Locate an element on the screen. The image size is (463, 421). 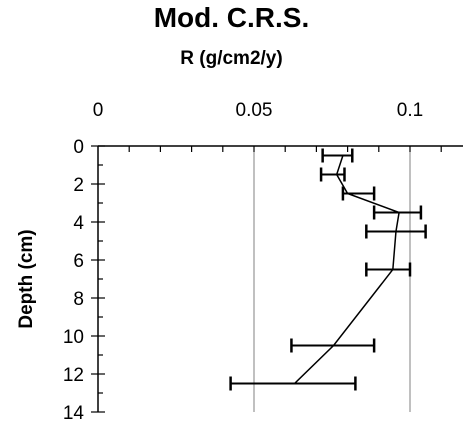
y-tick-label: 10 is located at coordinates (73, 337).